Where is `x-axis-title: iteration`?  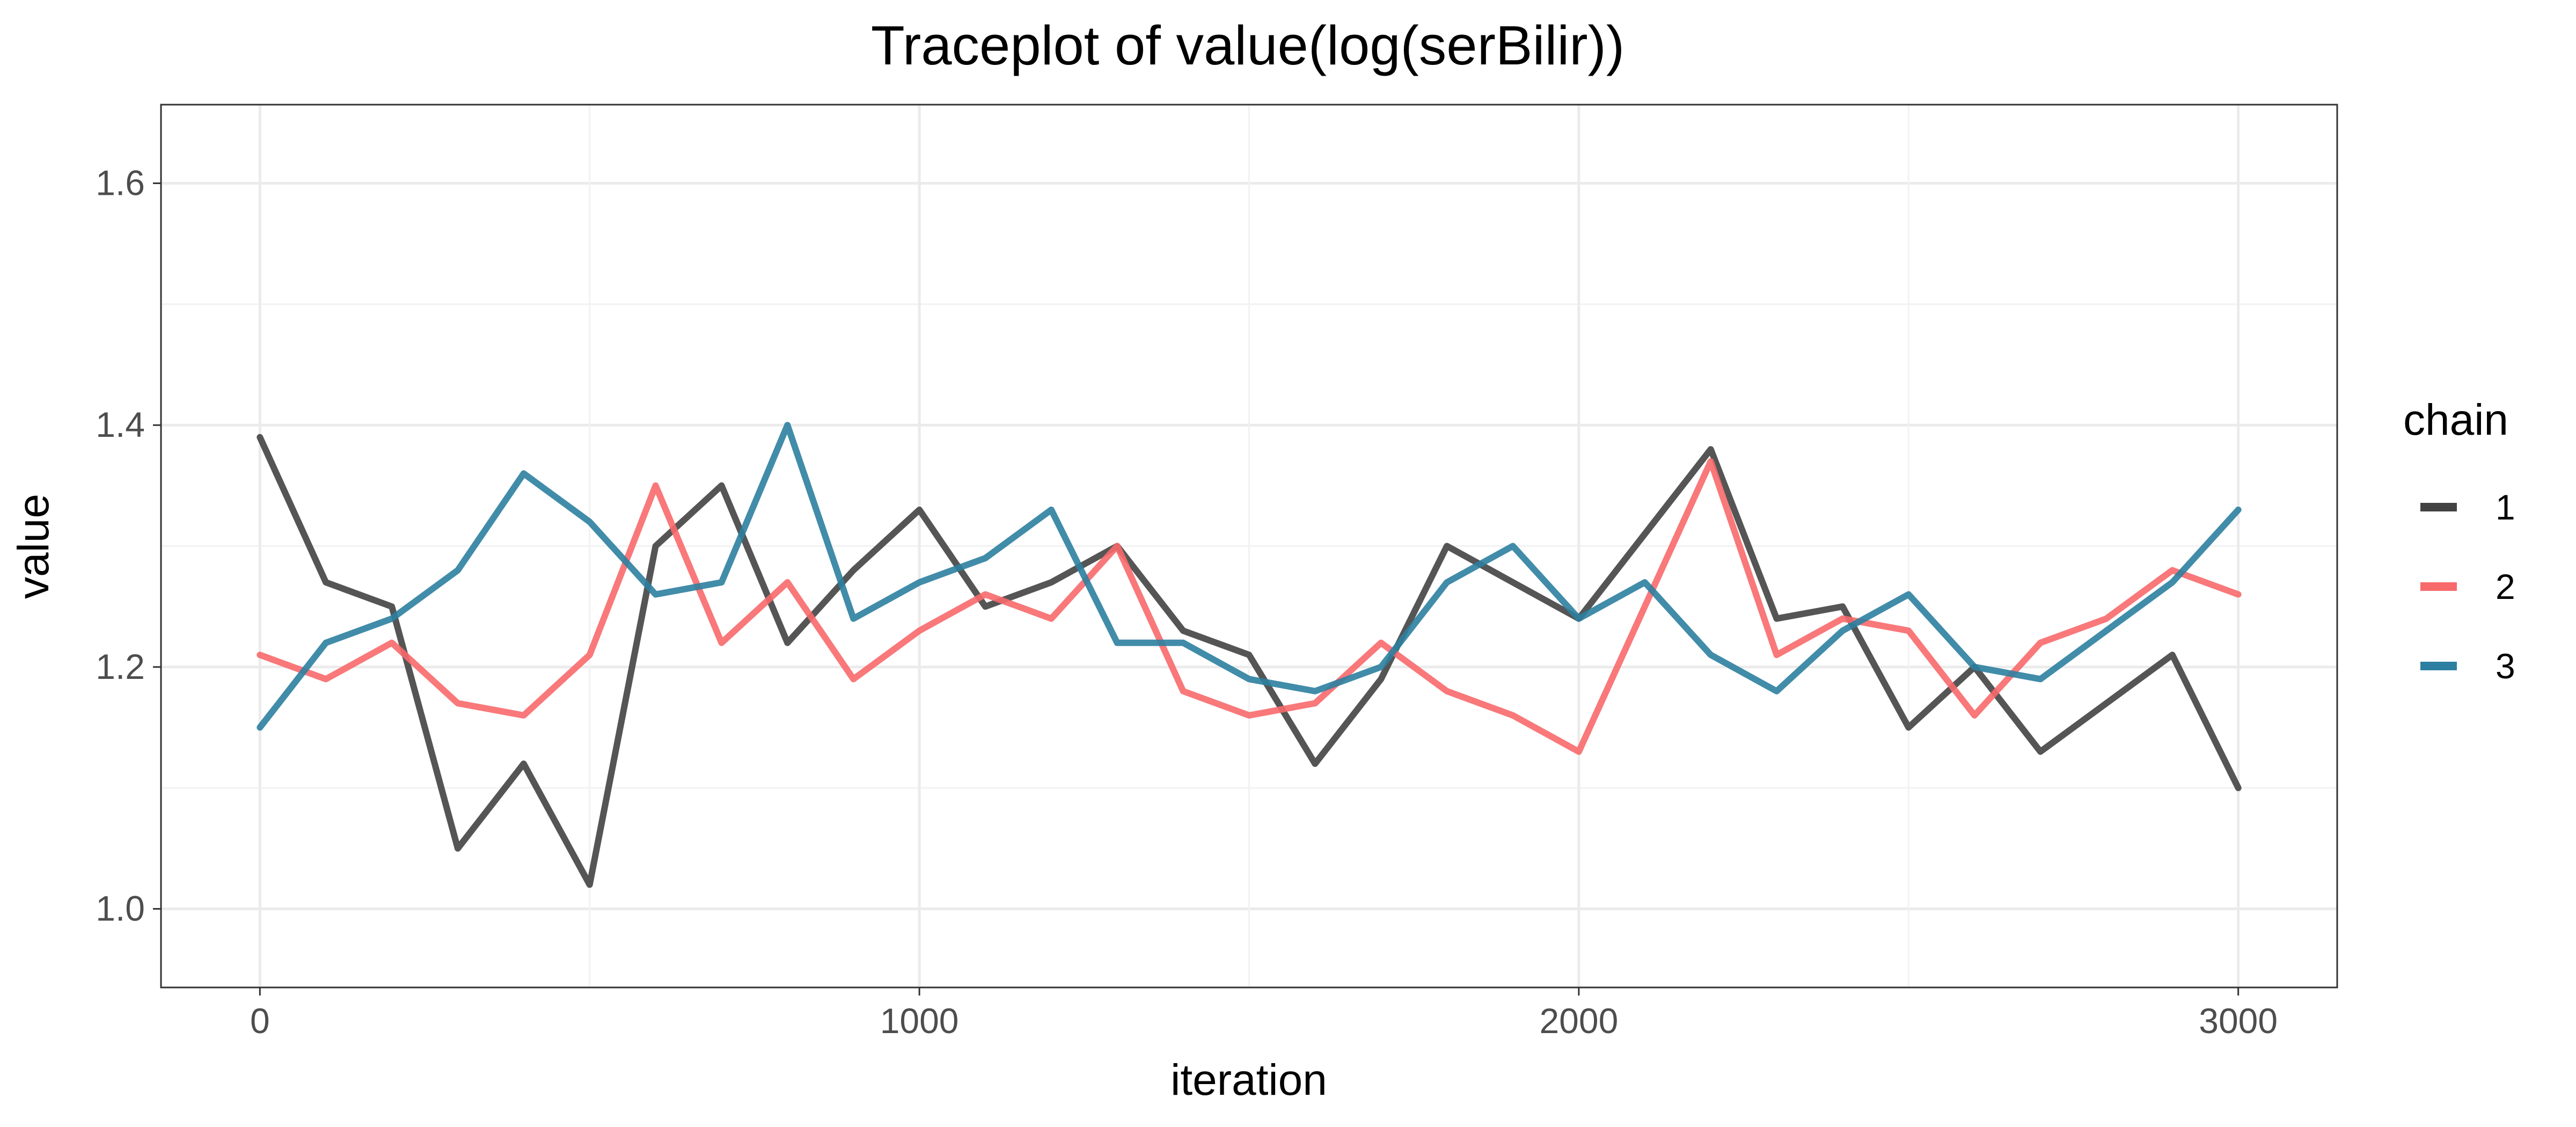
x-axis-title: iteration is located at coordinates (1248, 1080).